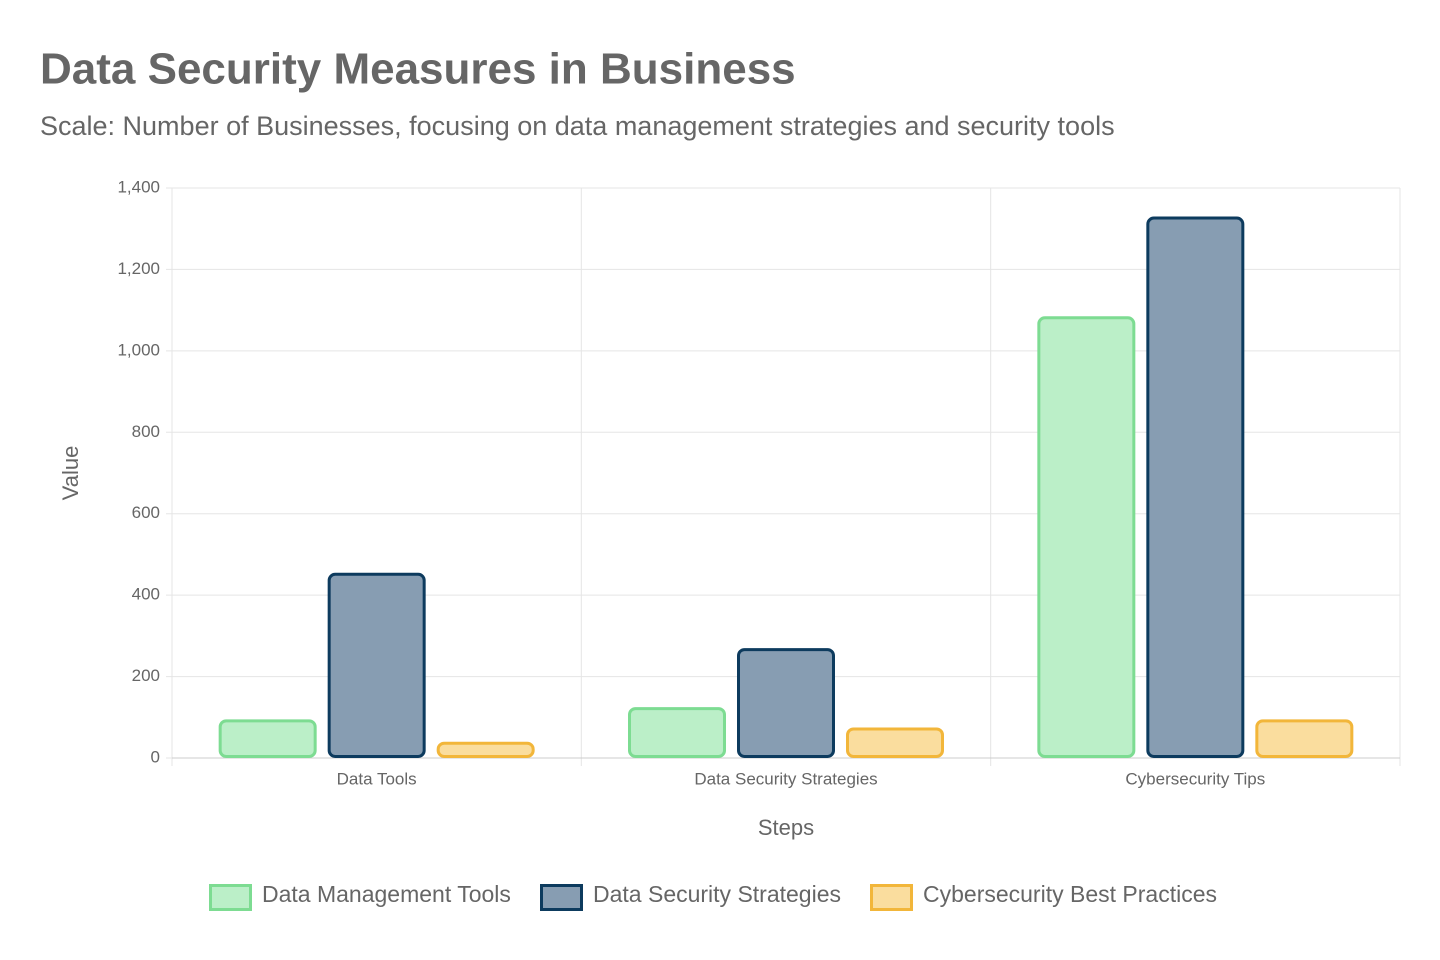 Image resolution: width=1440 pixels, height=960 pixels. What do you see at coordinates (1195, 778) in the screenshot?
I see `x-tick-label: Cybersecurity Tips` at bounding box center [1195, 778].